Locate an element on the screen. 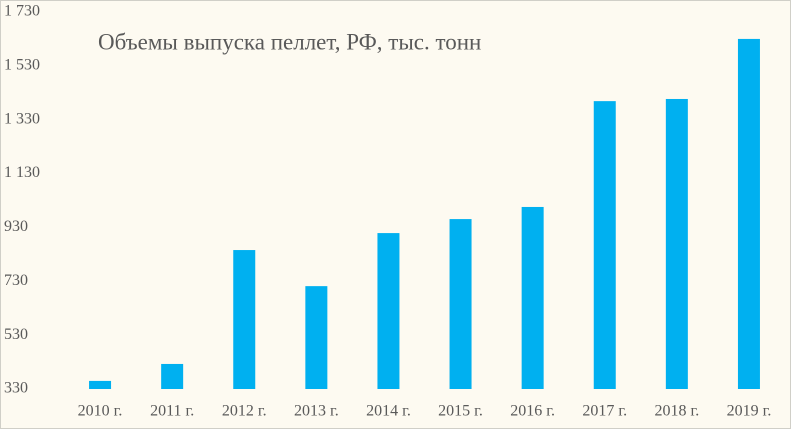 Image resolution: width=791 pixels, height=429 pixels. x-tick-label: 2017 г. is located at coordinates (604, 411).